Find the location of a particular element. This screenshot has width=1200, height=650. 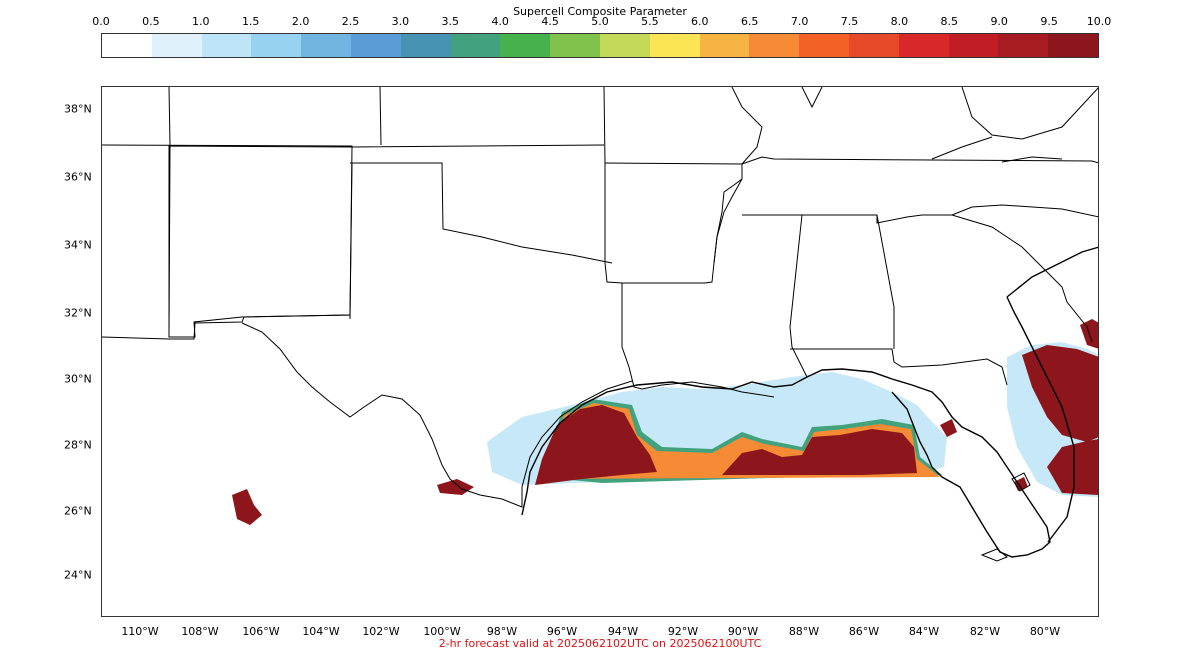

lat-label-24n: 24°N is located at coordinates (78, 575).